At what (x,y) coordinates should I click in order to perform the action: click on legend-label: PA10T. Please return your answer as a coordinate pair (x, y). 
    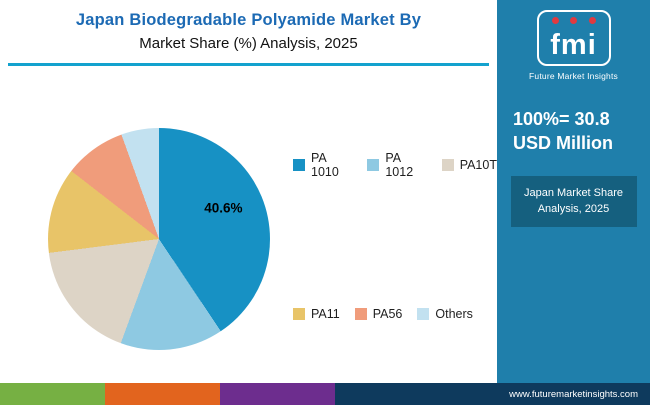
    Looking at the image, I should click on (478, 165).